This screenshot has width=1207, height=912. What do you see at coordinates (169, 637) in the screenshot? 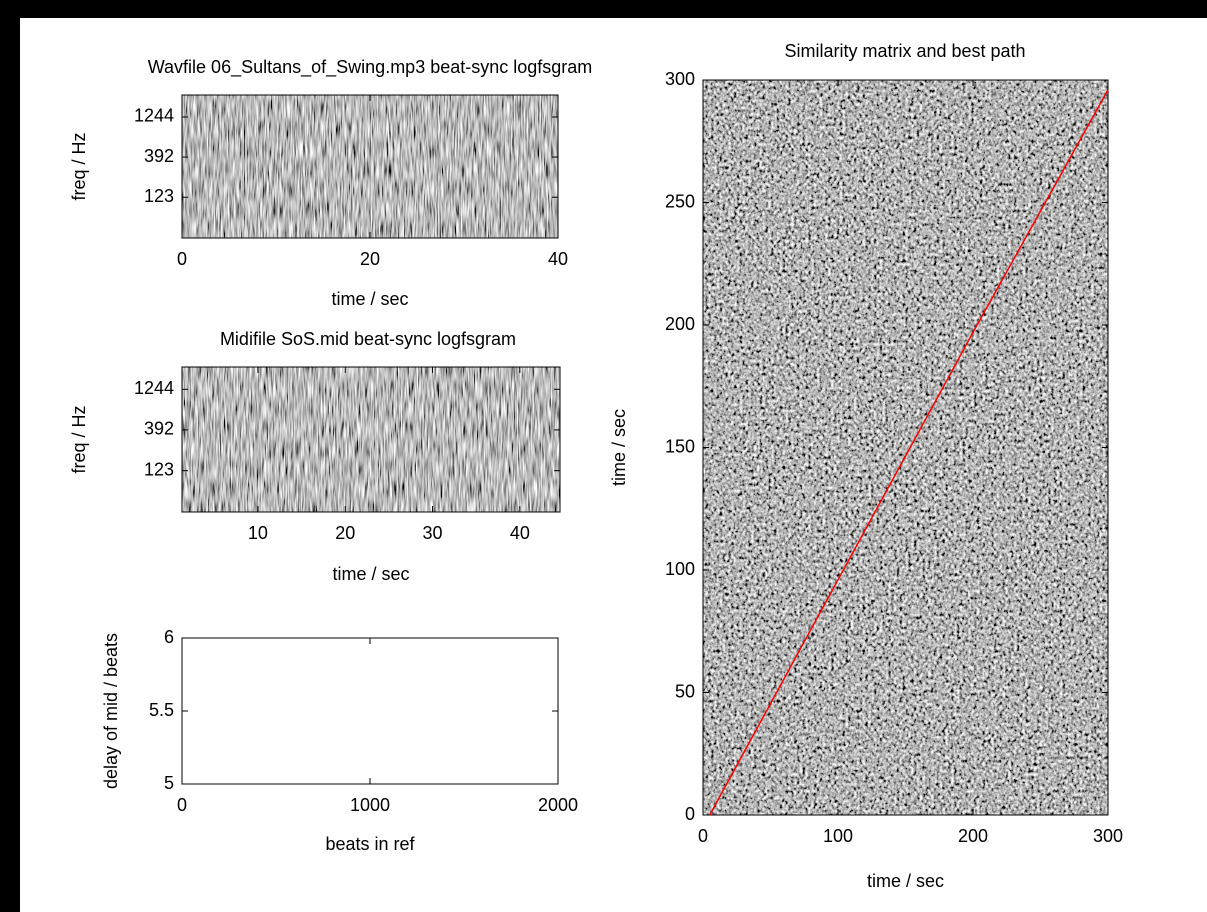
I see `y-tick-label: 6` at bounding box center [169, 637].